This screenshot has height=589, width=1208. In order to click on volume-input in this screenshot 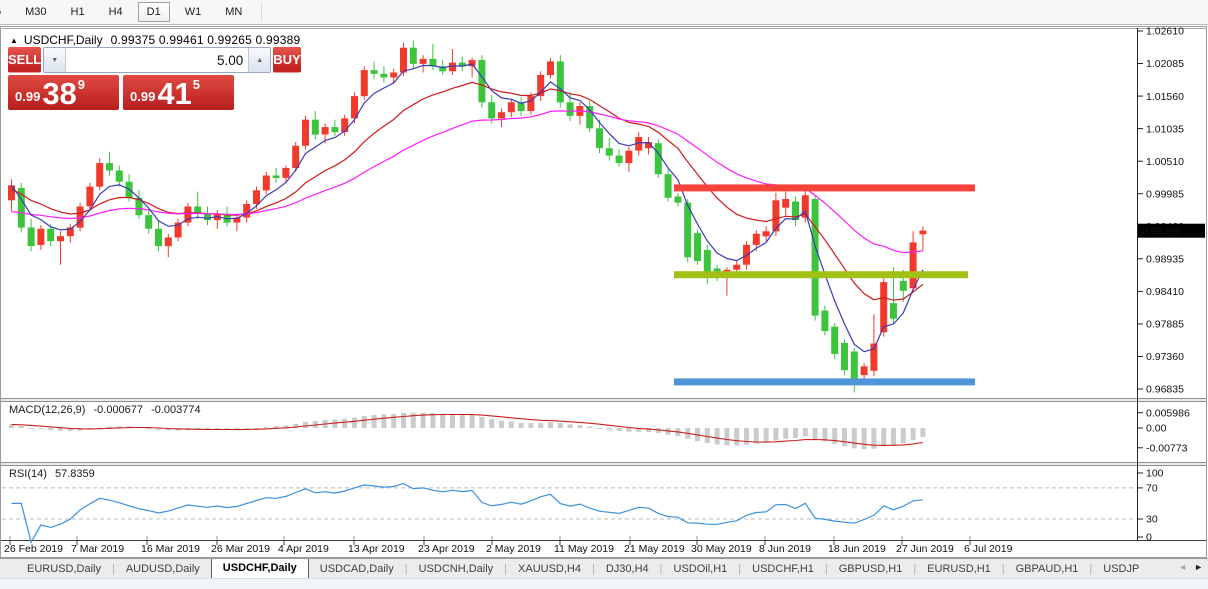, I will do `click(157, 60)`.